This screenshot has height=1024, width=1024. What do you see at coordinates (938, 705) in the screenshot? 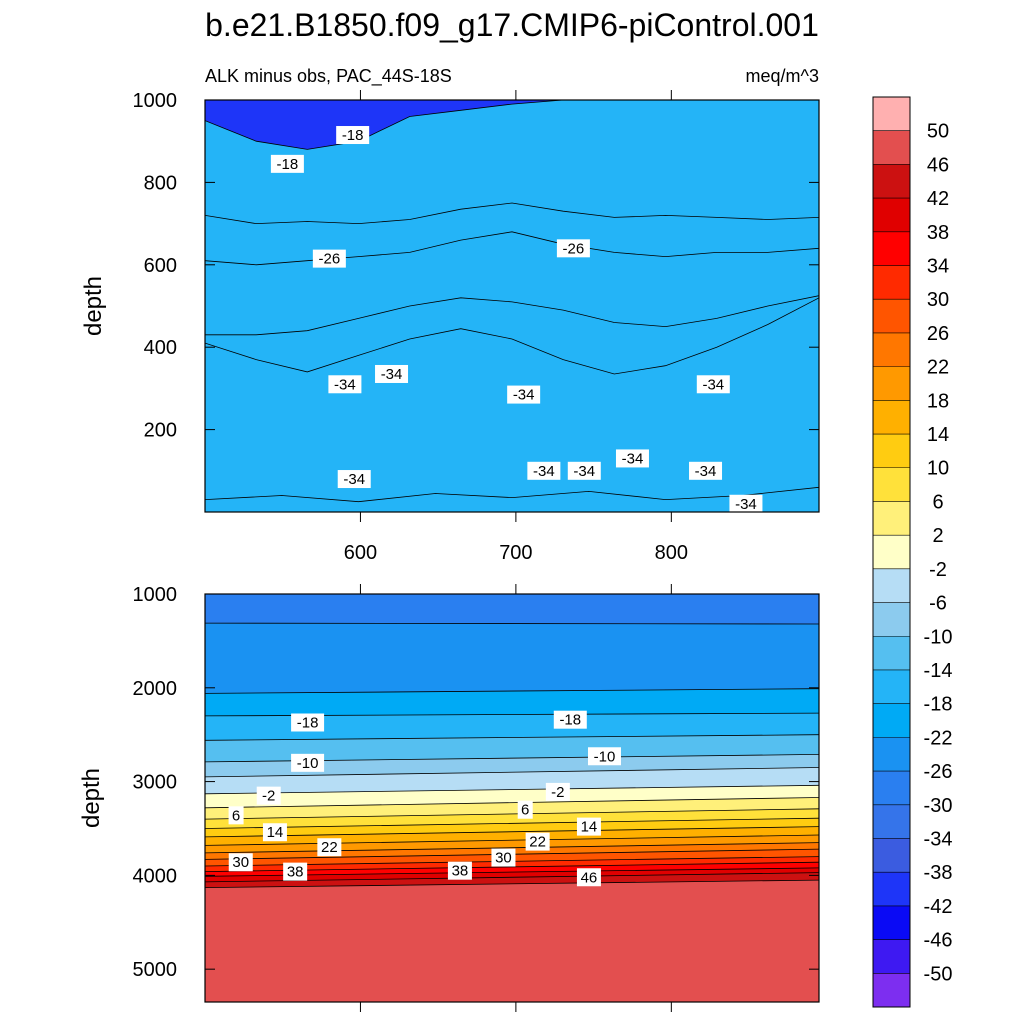
I see `colorbar-label: -18` at bounding box center [938, 705].